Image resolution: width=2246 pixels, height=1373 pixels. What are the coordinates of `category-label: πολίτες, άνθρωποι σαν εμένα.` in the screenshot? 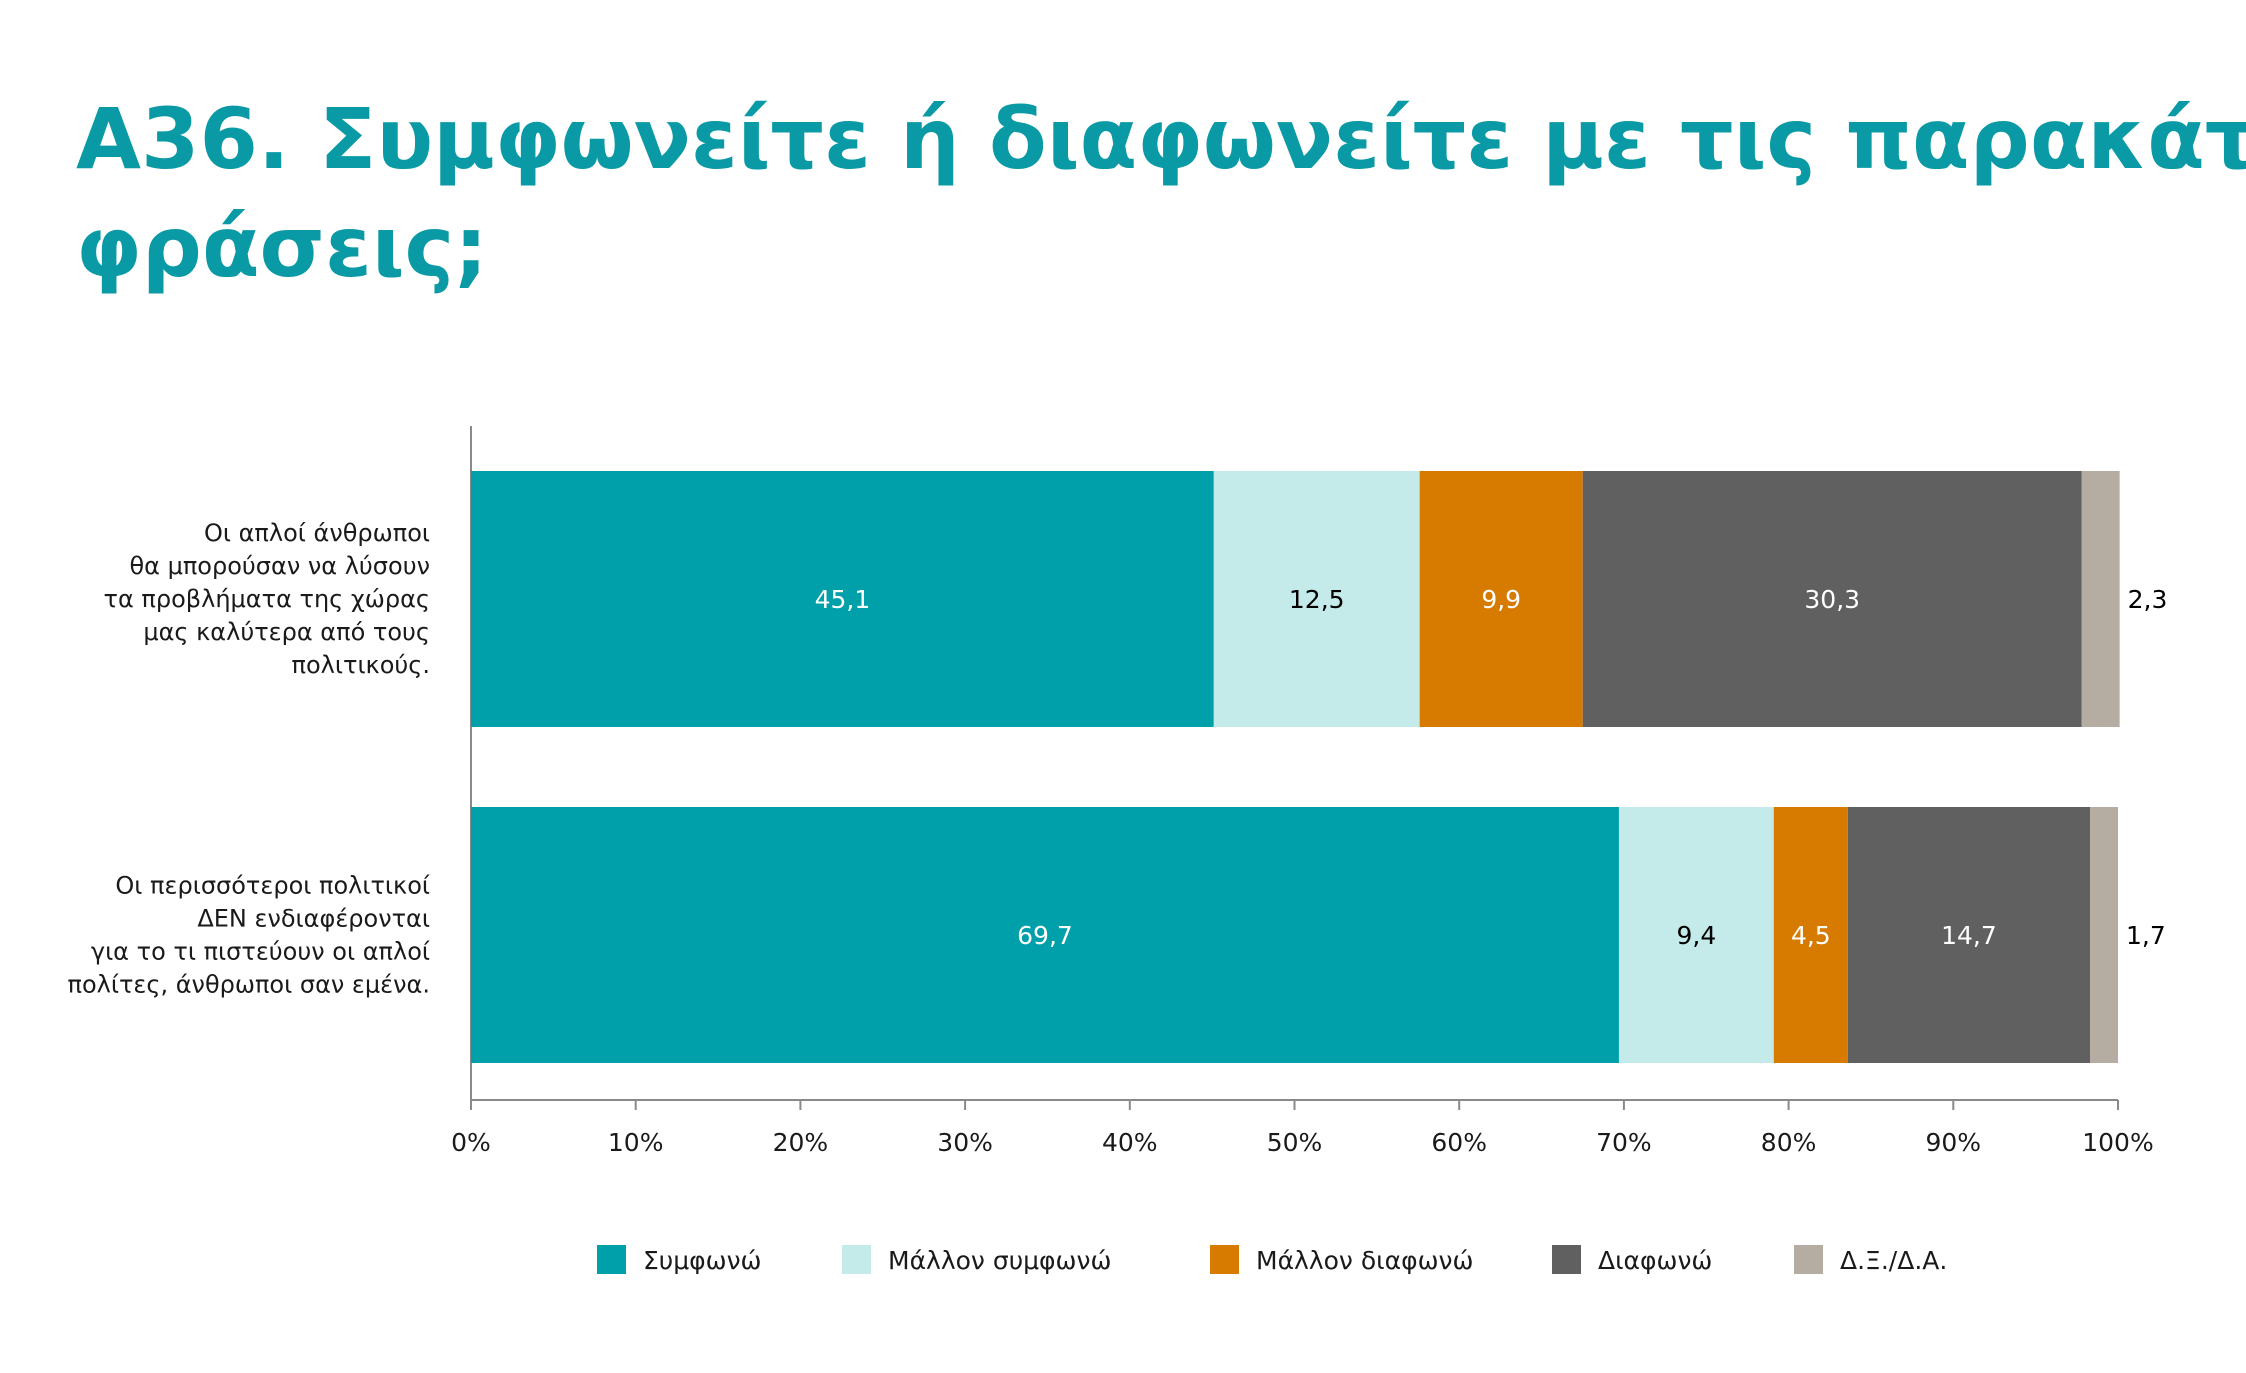 It's located at (249, 985).